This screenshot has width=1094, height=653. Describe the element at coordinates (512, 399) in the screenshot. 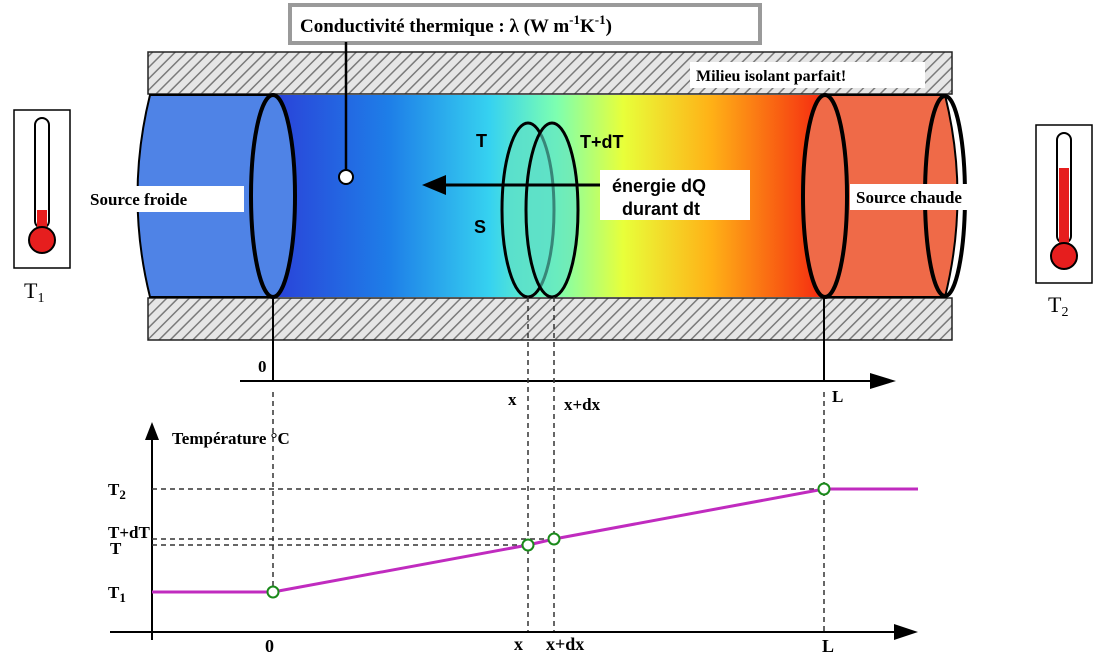

I see `position-x-label: x` at that location.